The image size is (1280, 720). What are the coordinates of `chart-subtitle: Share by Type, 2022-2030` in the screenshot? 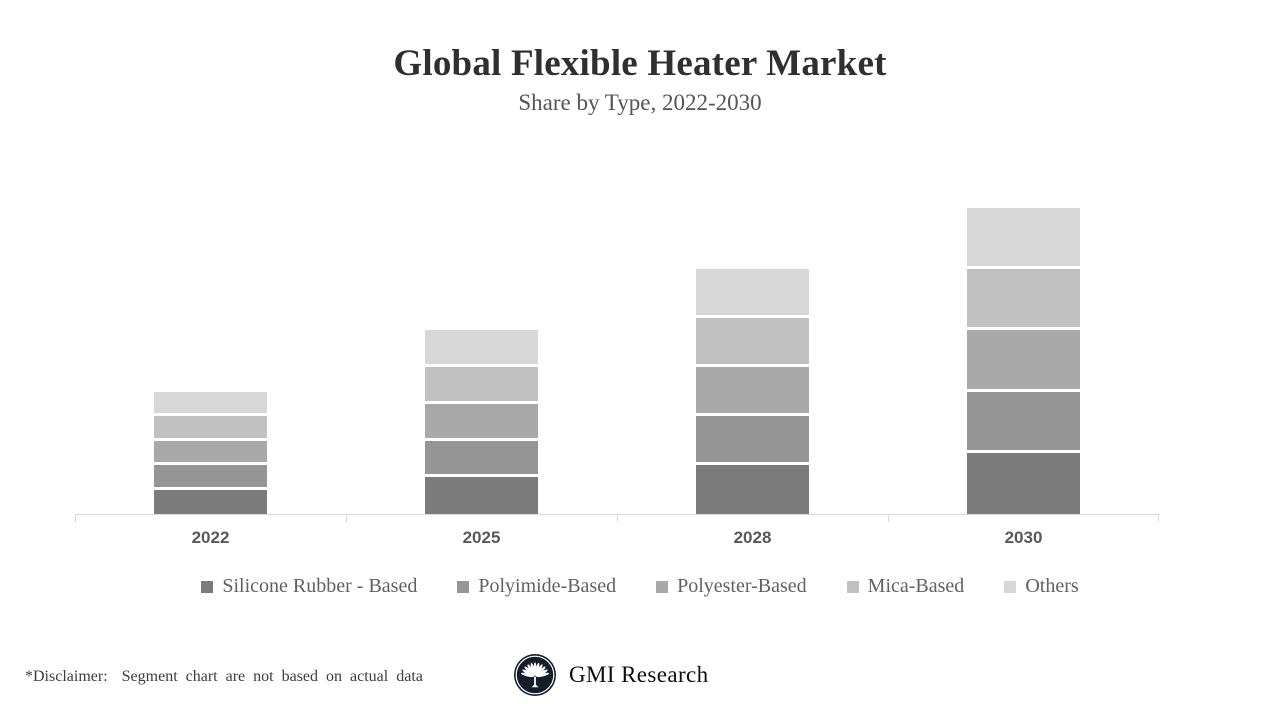 It's located at (640, 102).